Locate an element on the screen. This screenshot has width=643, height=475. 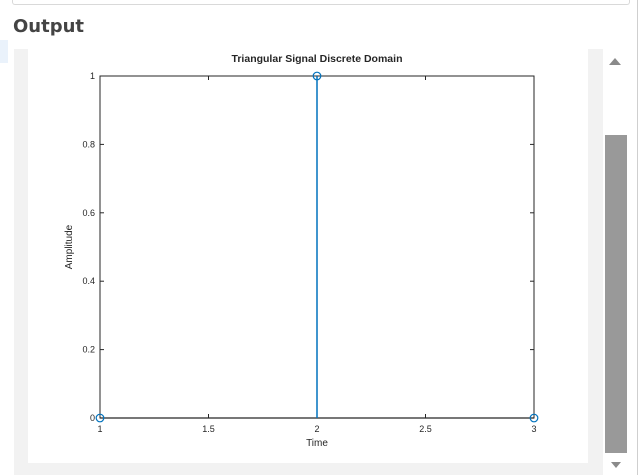
y-tick-label: 0.6 is located at coordinates (88, 213).